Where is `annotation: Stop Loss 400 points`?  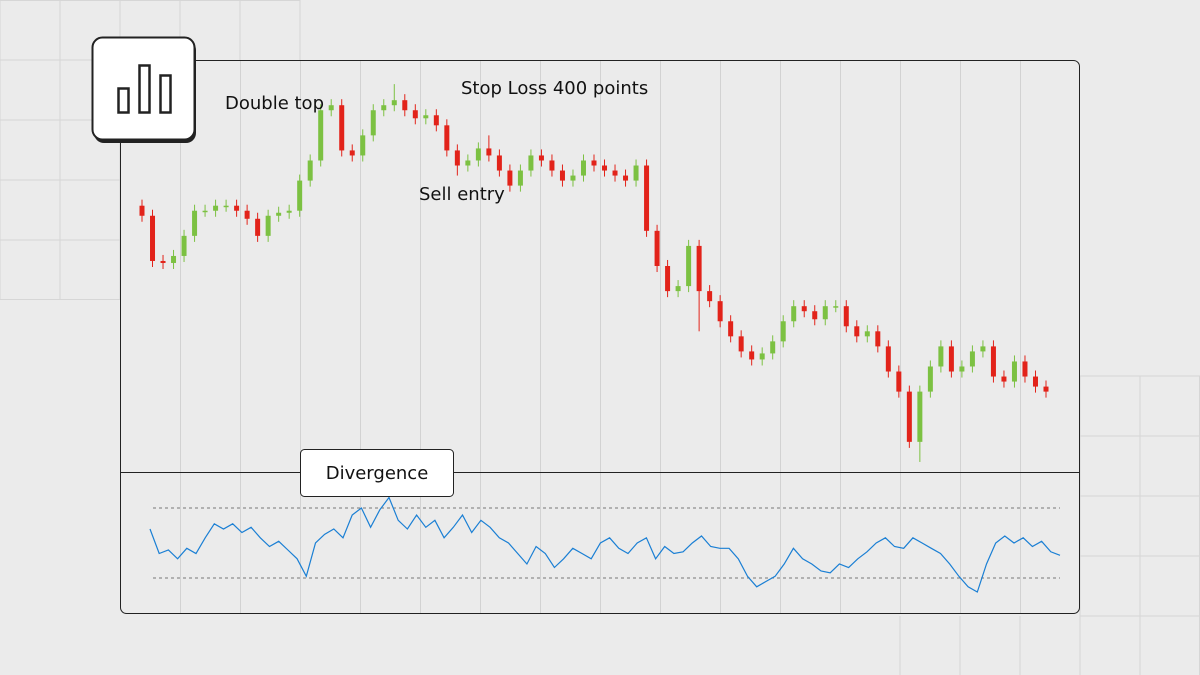 annotation: Stop Loss 400 points is located at coordinates (554, 88).